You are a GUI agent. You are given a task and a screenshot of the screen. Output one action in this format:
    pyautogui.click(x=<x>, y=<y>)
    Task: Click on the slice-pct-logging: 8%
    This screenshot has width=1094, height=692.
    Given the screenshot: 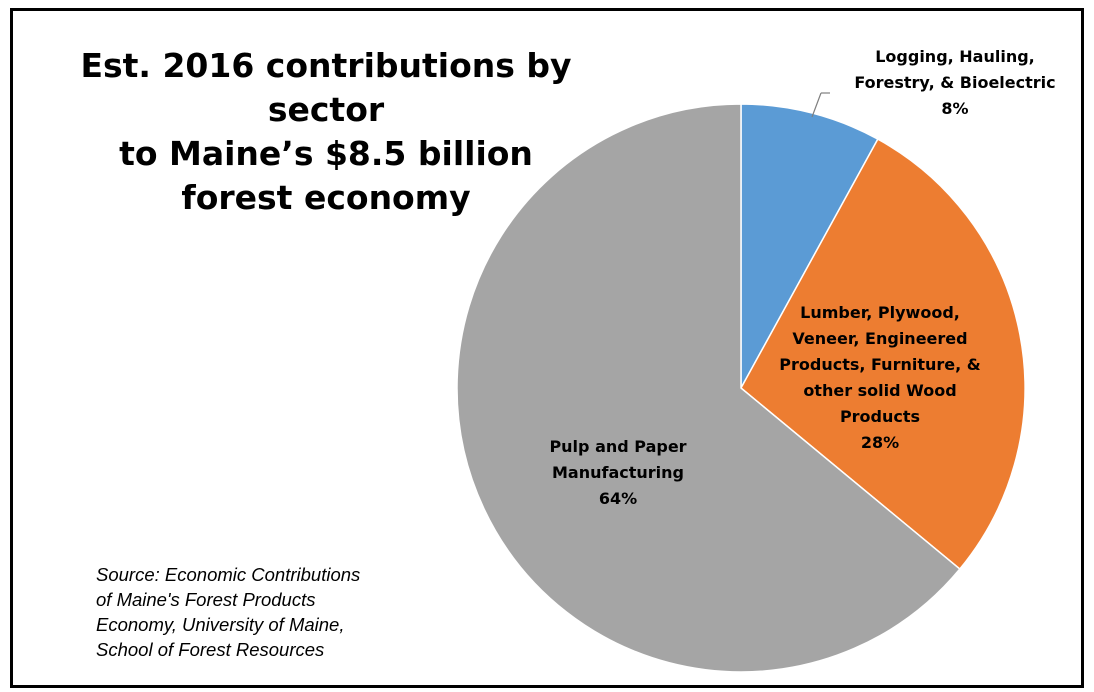 What is the action you would take?
    pyautogui.click(x=954, y=108)
    